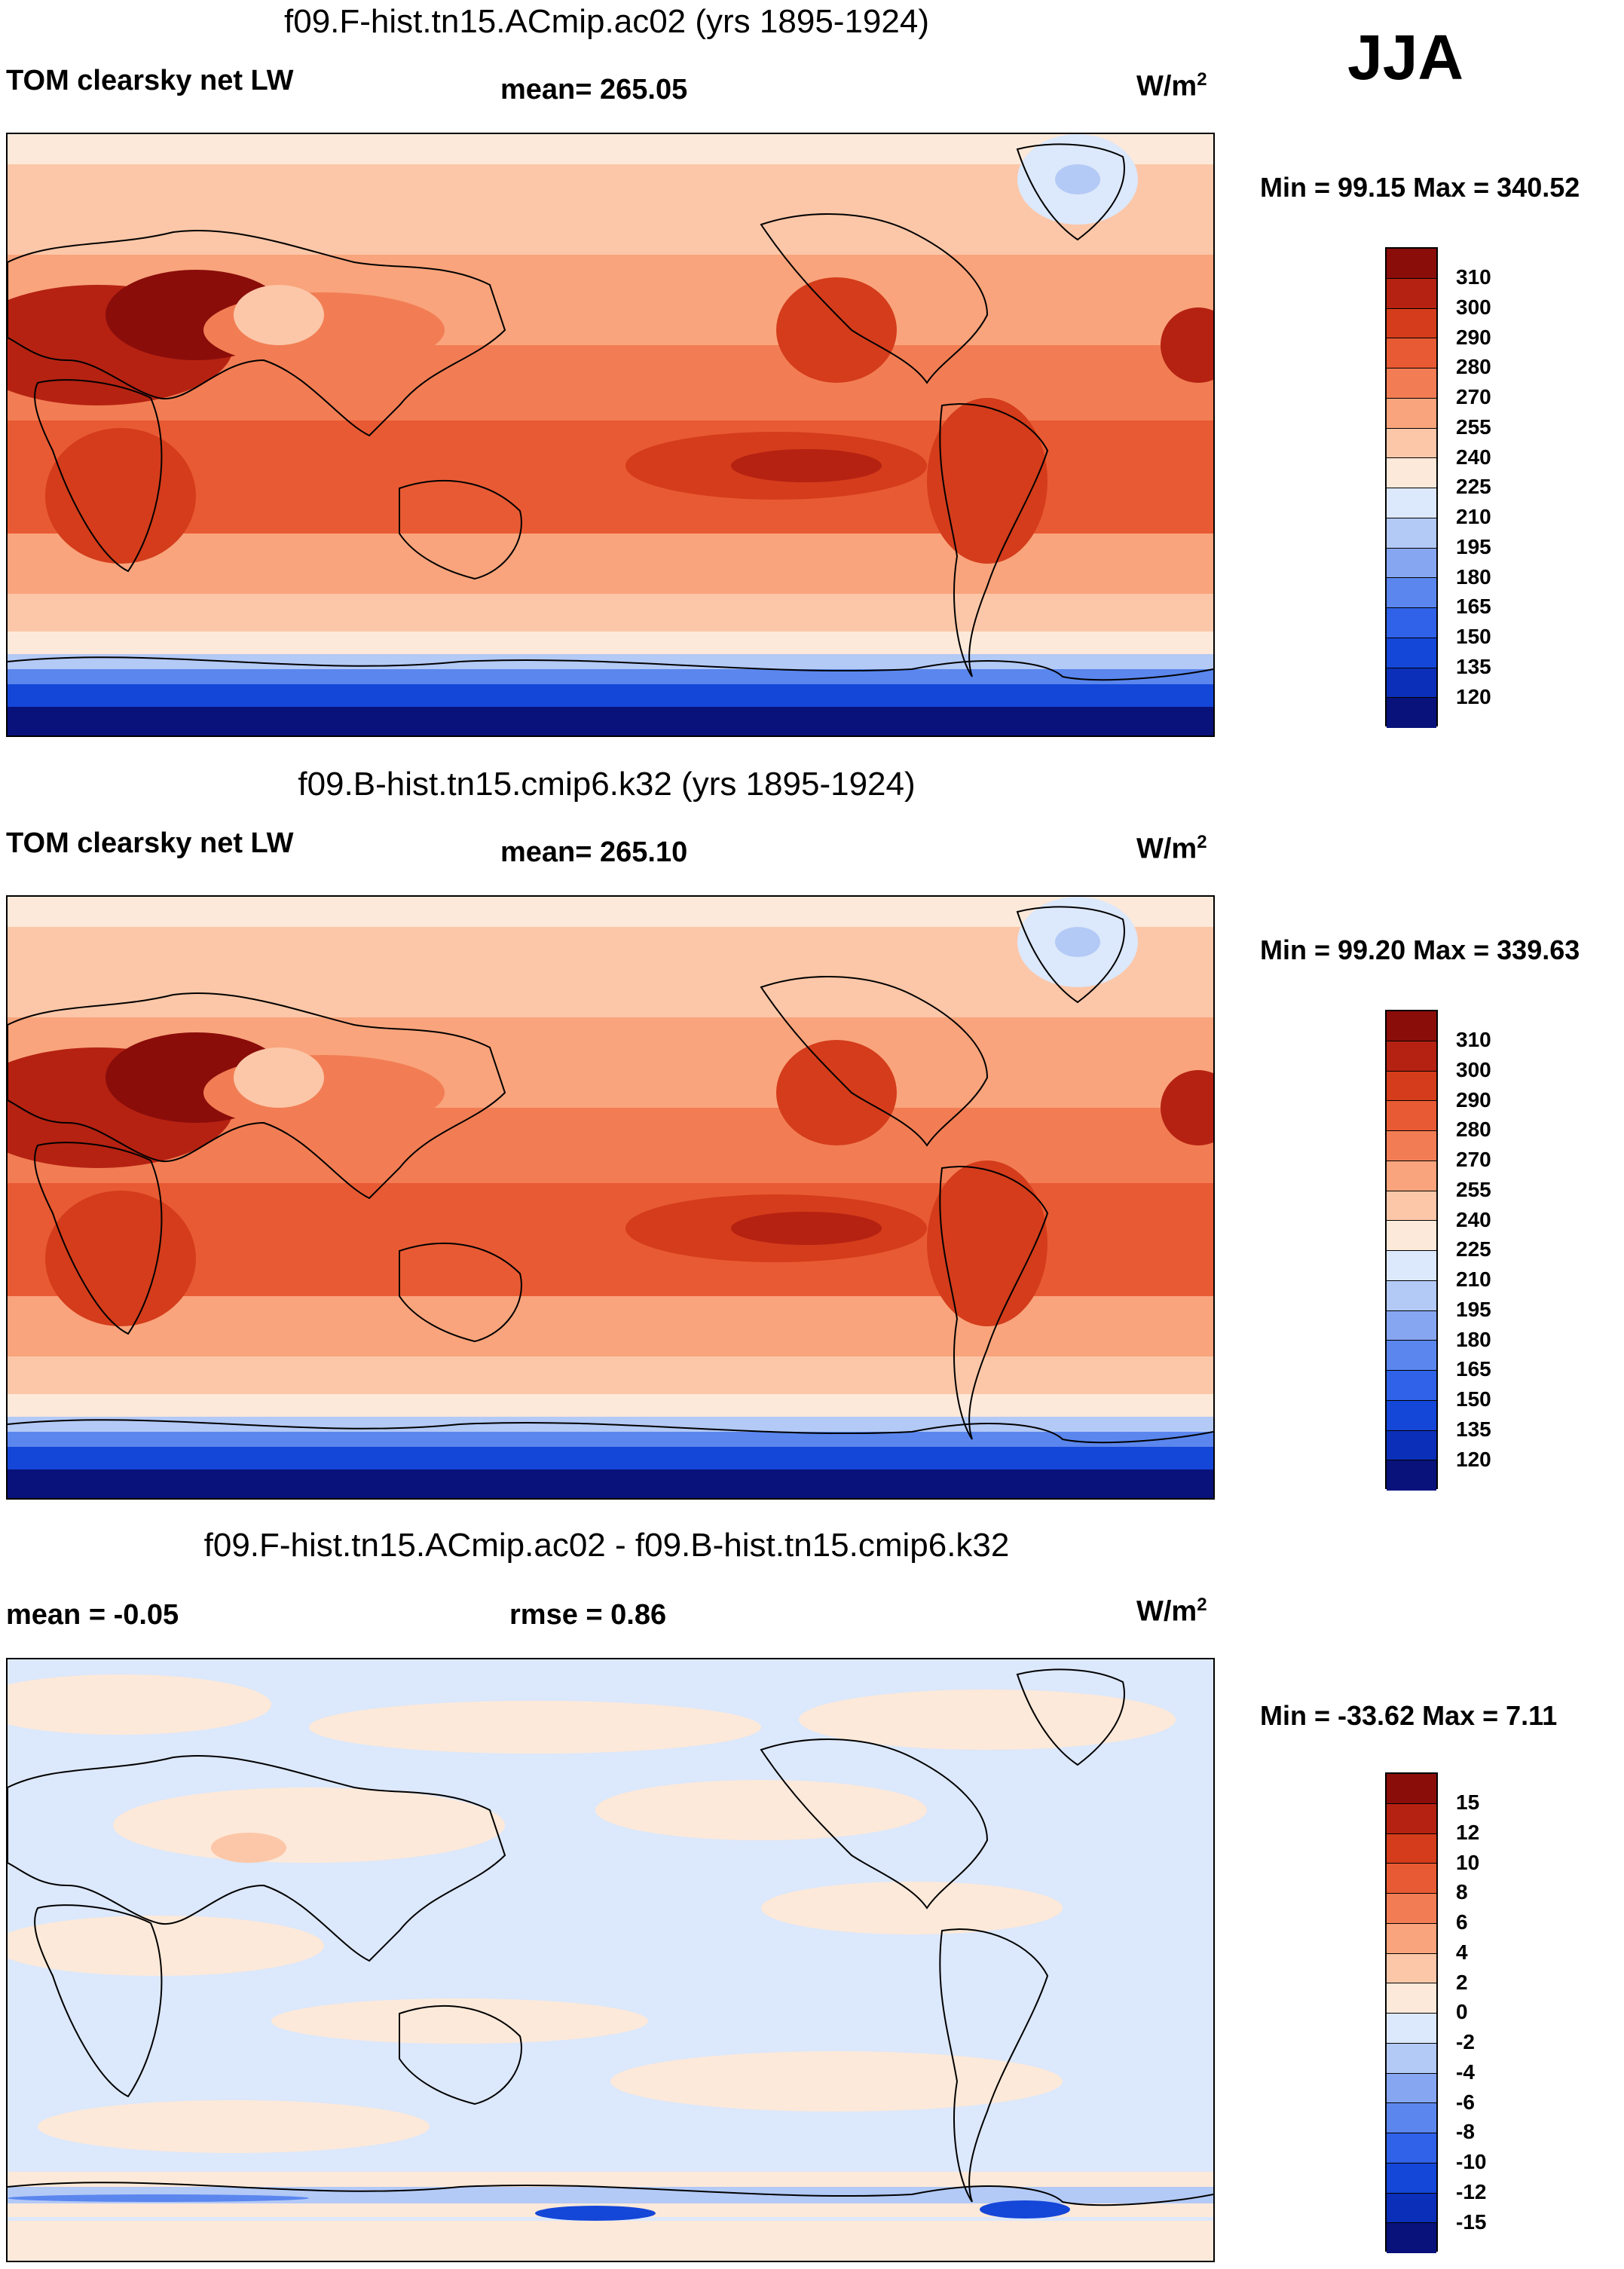 The height and width of the screenshot is (2269, 1624). Describe the element at coordinates (1468, 1802) in the screenshot. I see `colorbar-tick-label: 15` at that location.